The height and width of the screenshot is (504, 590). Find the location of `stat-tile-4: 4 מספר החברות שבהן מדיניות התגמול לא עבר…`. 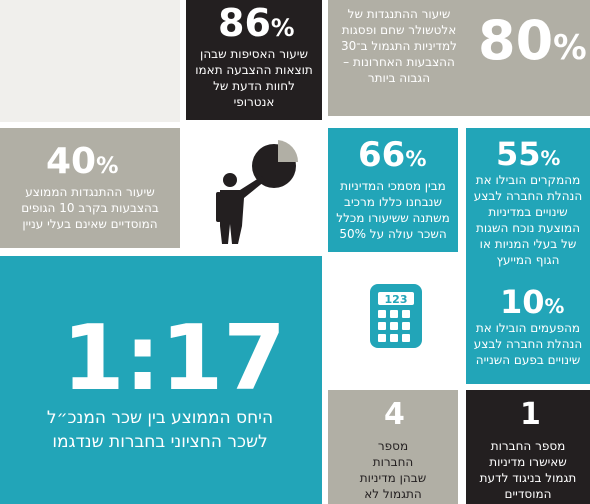

stat-tile-4: 4 מספר החברות שבהן מדיניות התגמול לא עבר… is located at coordinates (393, 447).